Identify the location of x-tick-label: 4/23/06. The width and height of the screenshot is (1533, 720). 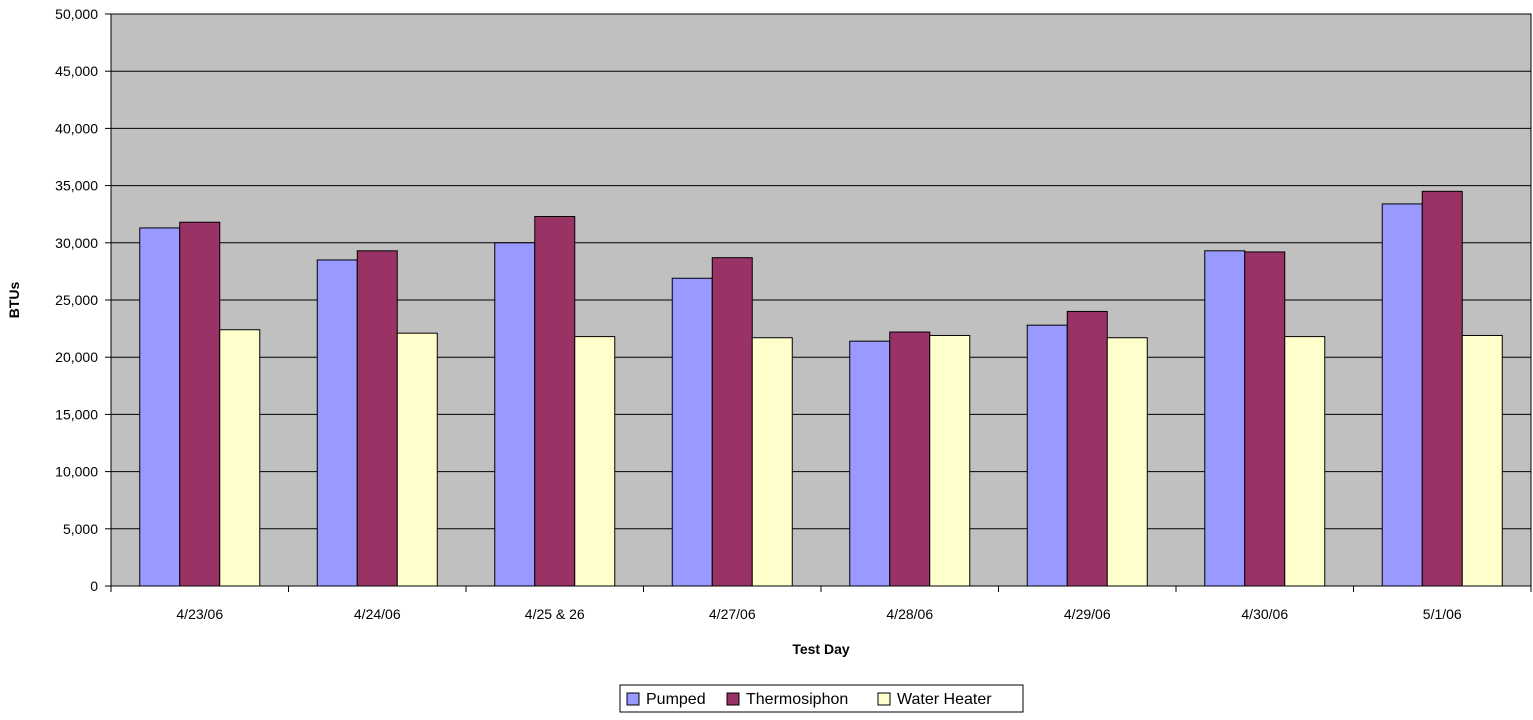
(199, 614).